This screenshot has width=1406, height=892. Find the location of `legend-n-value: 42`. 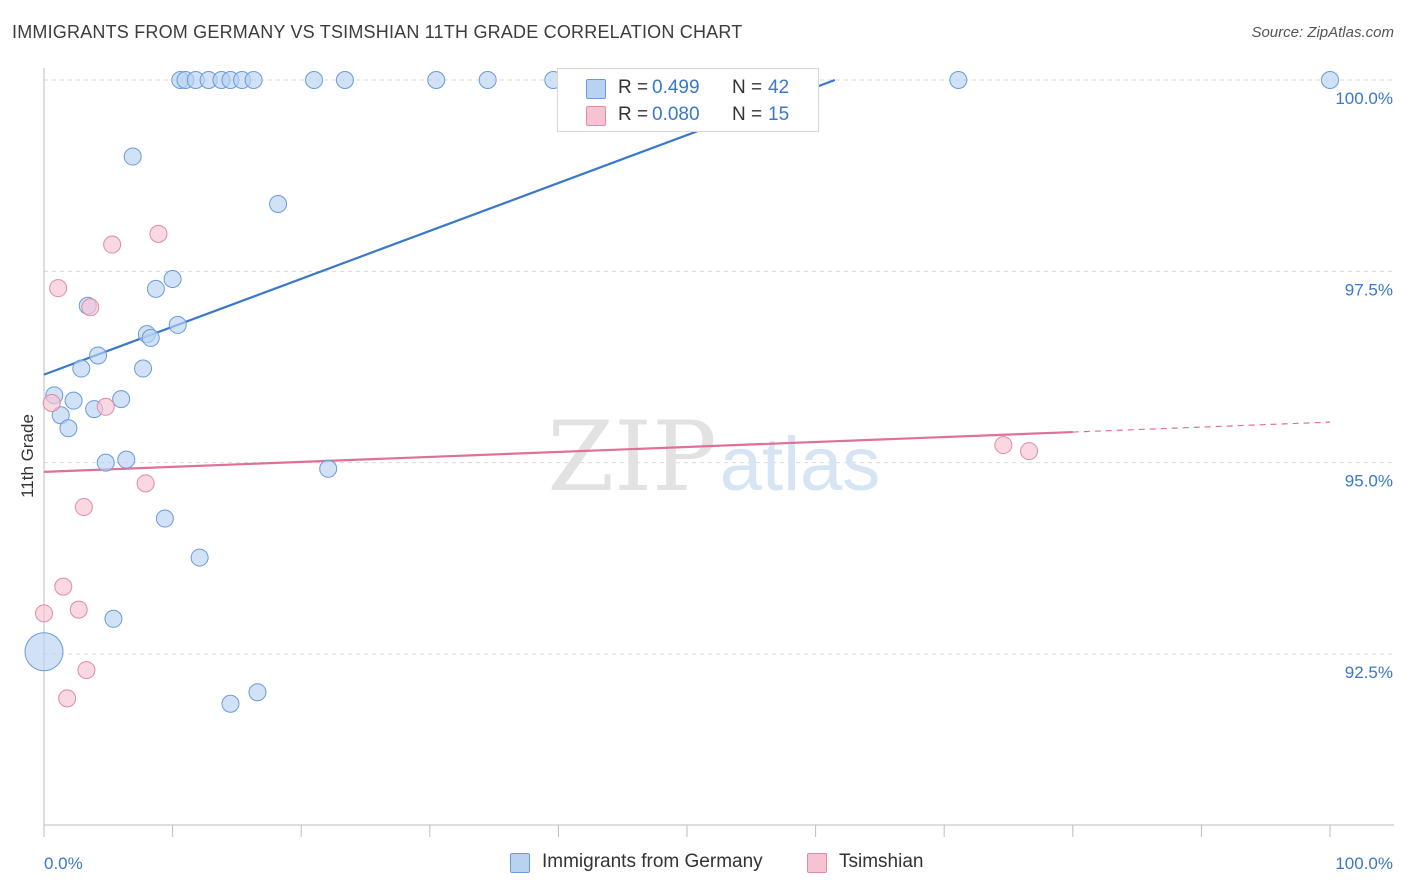

legend-n-value: 42 is located at coordinates (779, 87).